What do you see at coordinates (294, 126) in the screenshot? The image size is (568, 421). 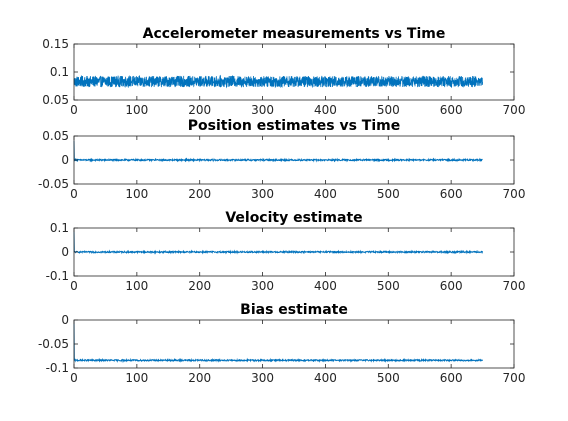 I see `subplot-title: Position estimates vs Time` at bounding box center [294, 126].